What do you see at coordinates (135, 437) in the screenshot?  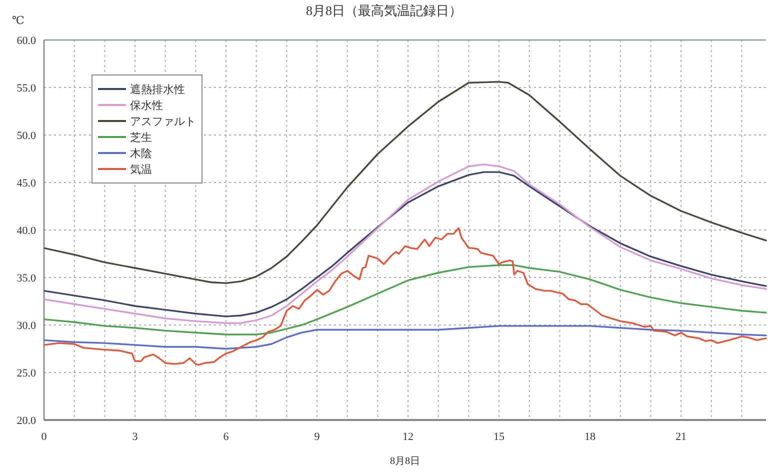 I see `x-tick-label: 3` at bounding box center [135, 437].